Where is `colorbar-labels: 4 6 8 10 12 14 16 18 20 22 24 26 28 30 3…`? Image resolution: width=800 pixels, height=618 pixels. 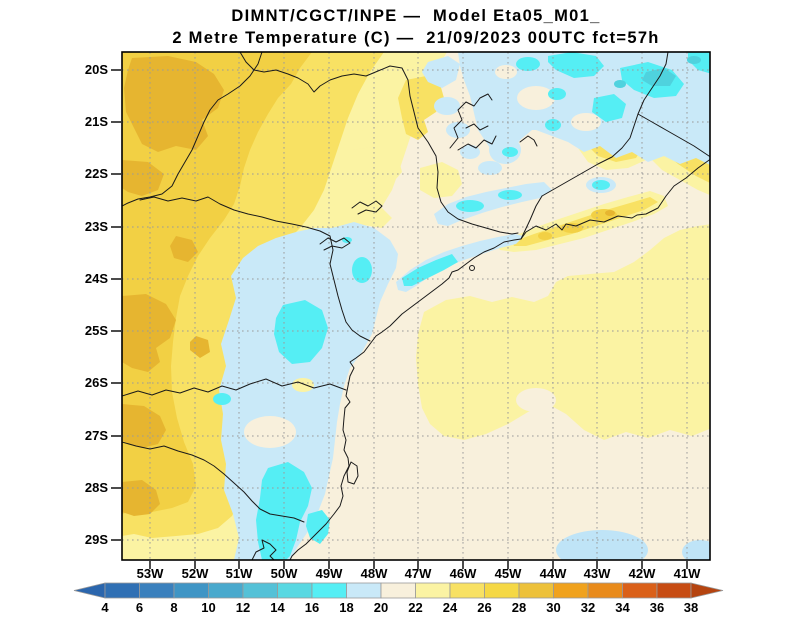
colorbar-labels: 4 6 8 10 12 14 16 18 20 22 24 26 28 30 3… is located at coordinates (399, 607).